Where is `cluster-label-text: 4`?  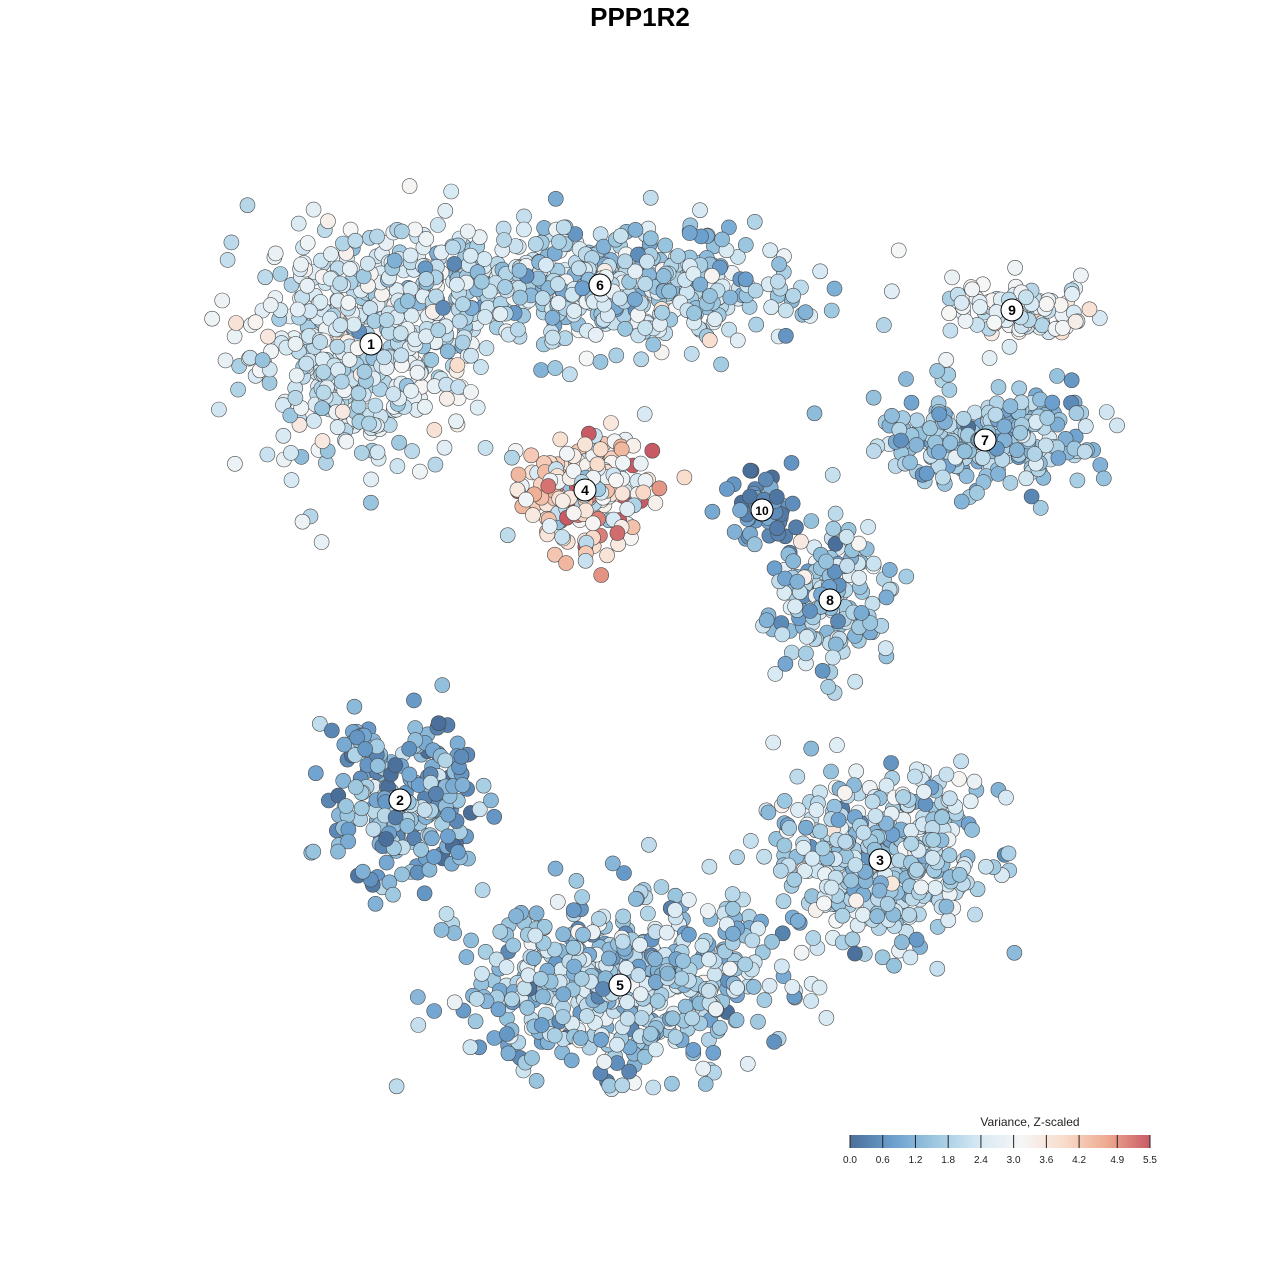 cluster-label-text: 4 is located at coordinates (585, 490).